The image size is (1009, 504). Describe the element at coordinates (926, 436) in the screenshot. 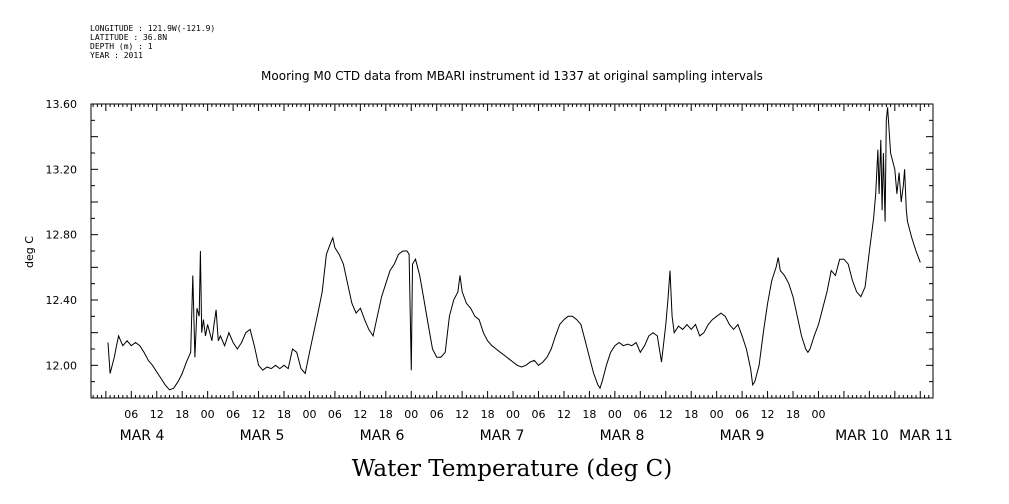

I see `day-label: MAR 11` at that location.